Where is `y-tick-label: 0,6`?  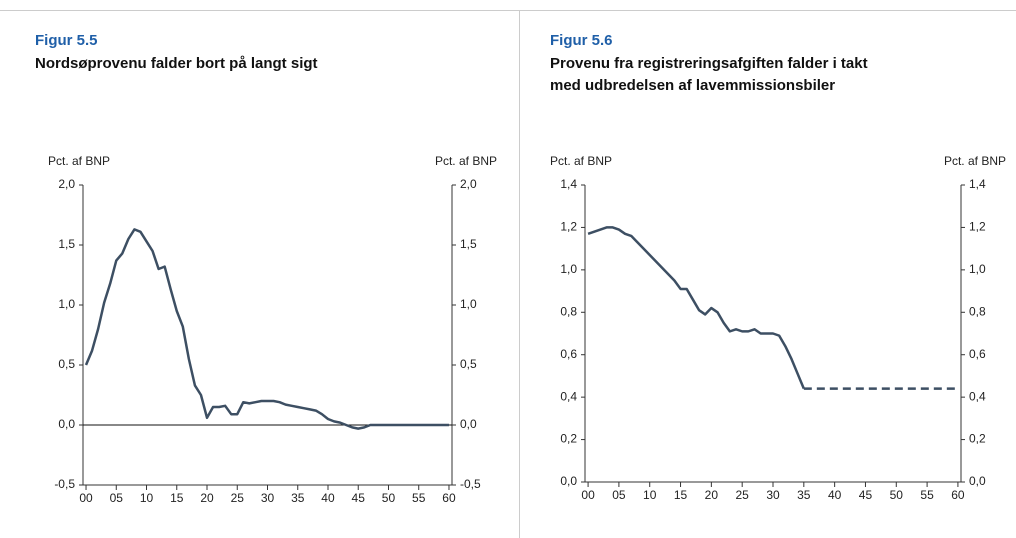
y-tick-label: 0,6 is located at coordinates (568, 354).